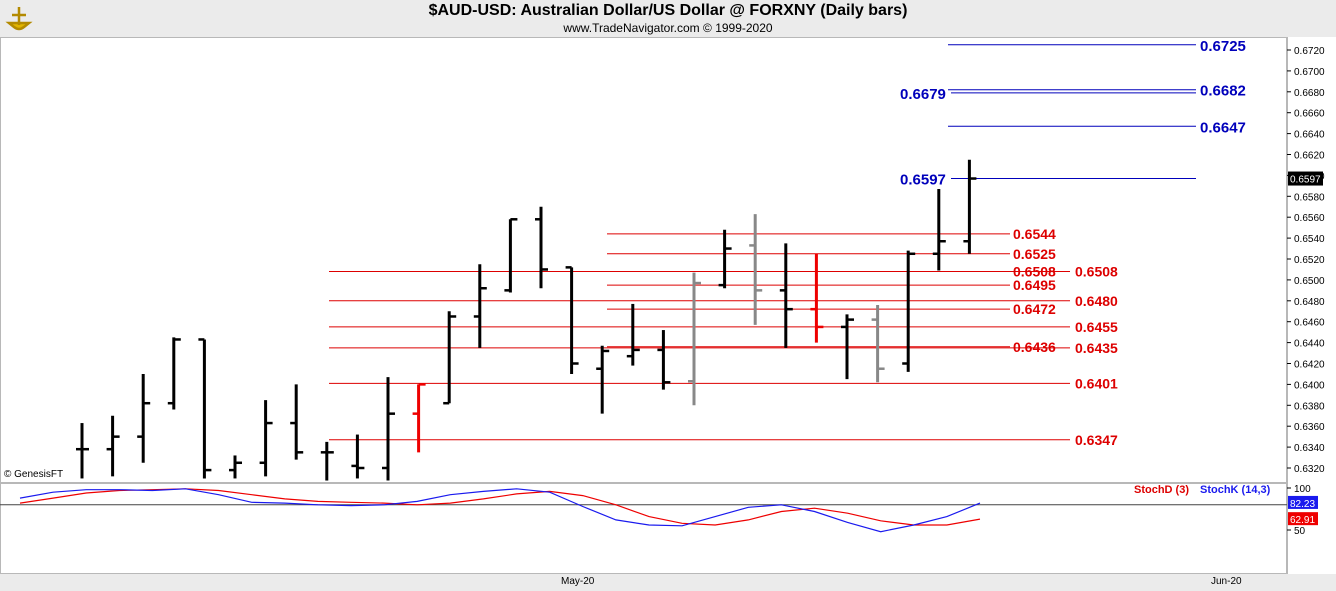 The image size is (1336, 591). I want to click on y-tick-label: 0.6460, so click(1309, 323).